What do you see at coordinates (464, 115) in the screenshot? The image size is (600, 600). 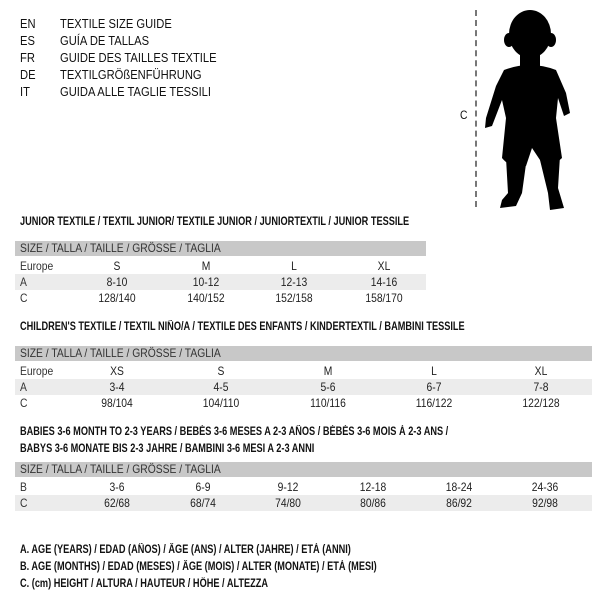 I see `measure-label: C` at bounding box center [464, 115].